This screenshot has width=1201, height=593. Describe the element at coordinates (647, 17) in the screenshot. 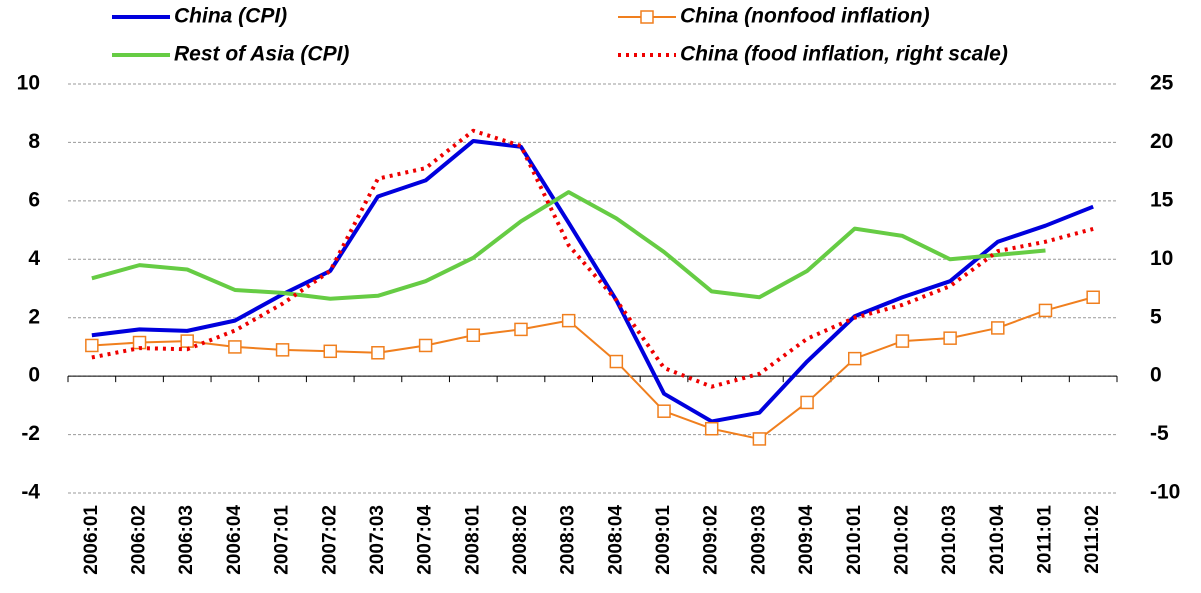

I see `legend-marker` at that location.